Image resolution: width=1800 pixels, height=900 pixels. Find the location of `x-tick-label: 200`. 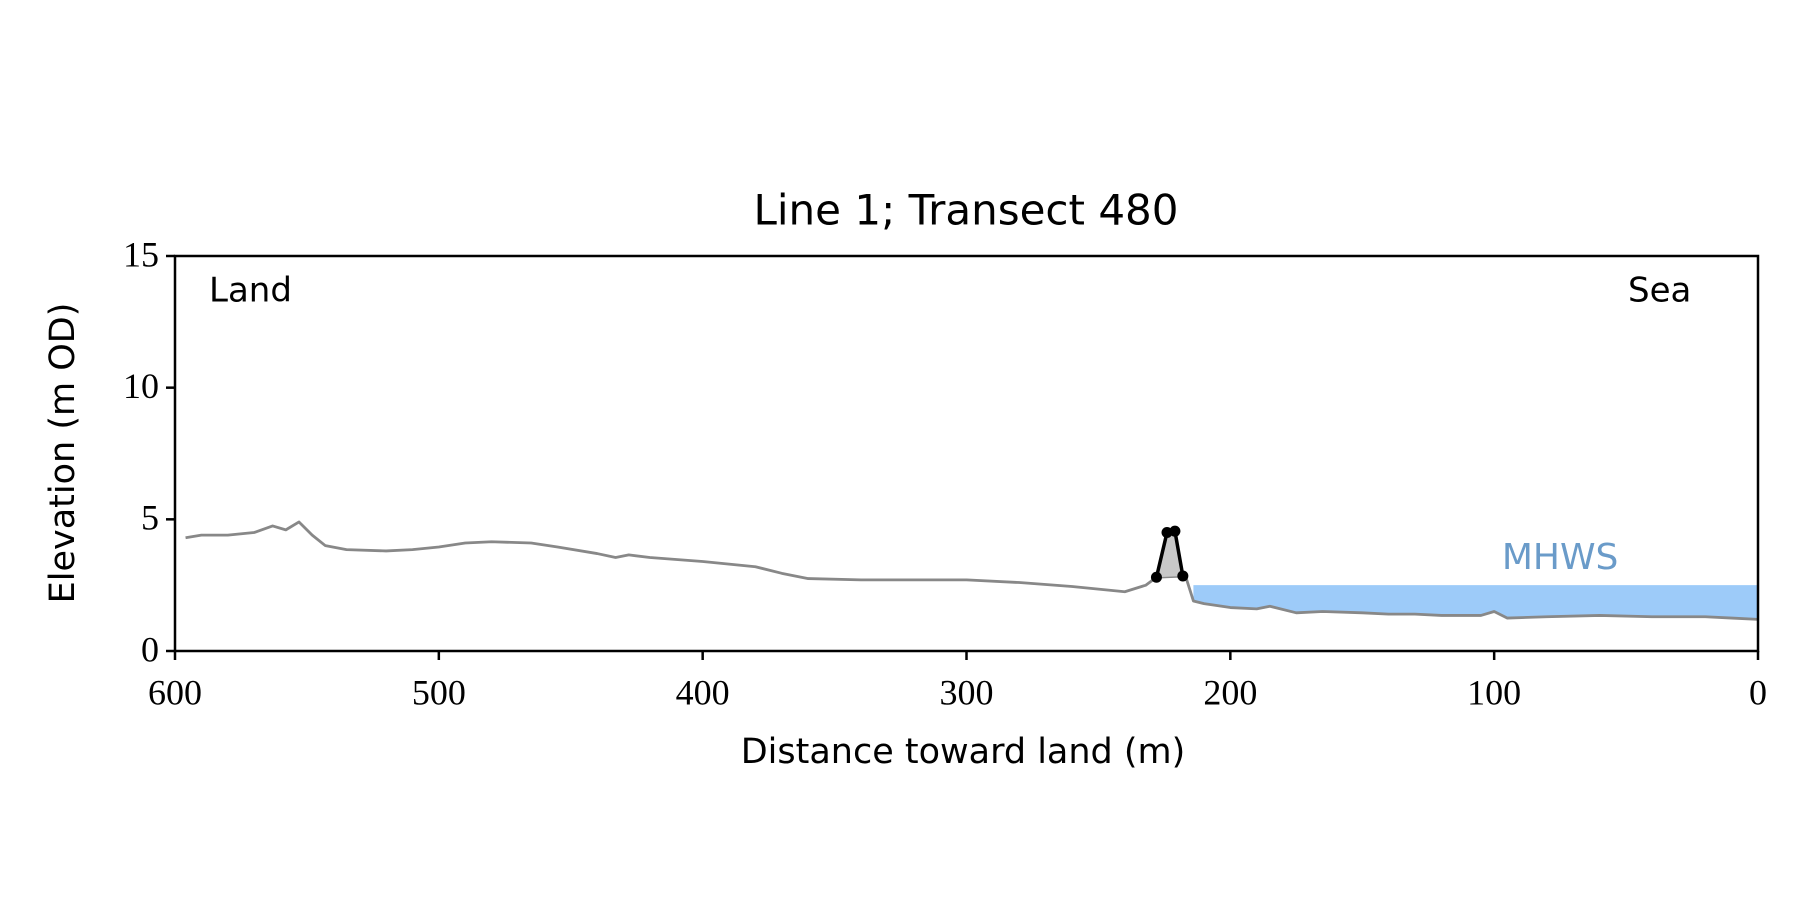

x-tick-label: 200 is located at coordinates (1230, 692).